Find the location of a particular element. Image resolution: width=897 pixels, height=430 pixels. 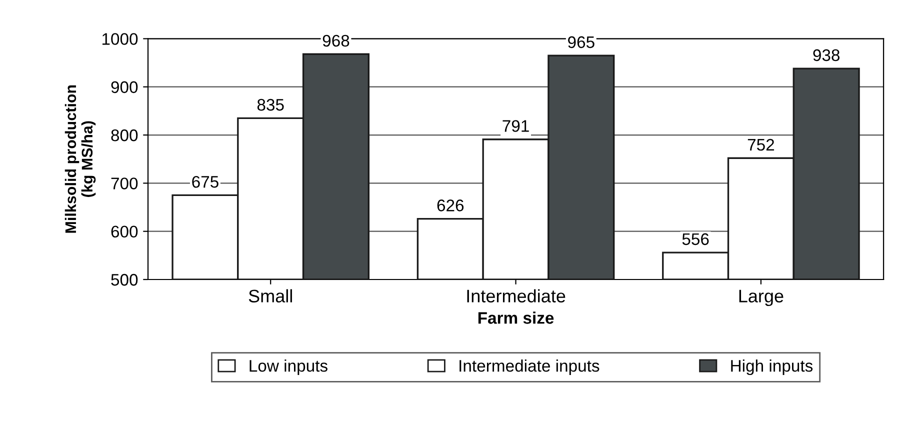

legend-label: High inputs is located at coordinates (772, 368).